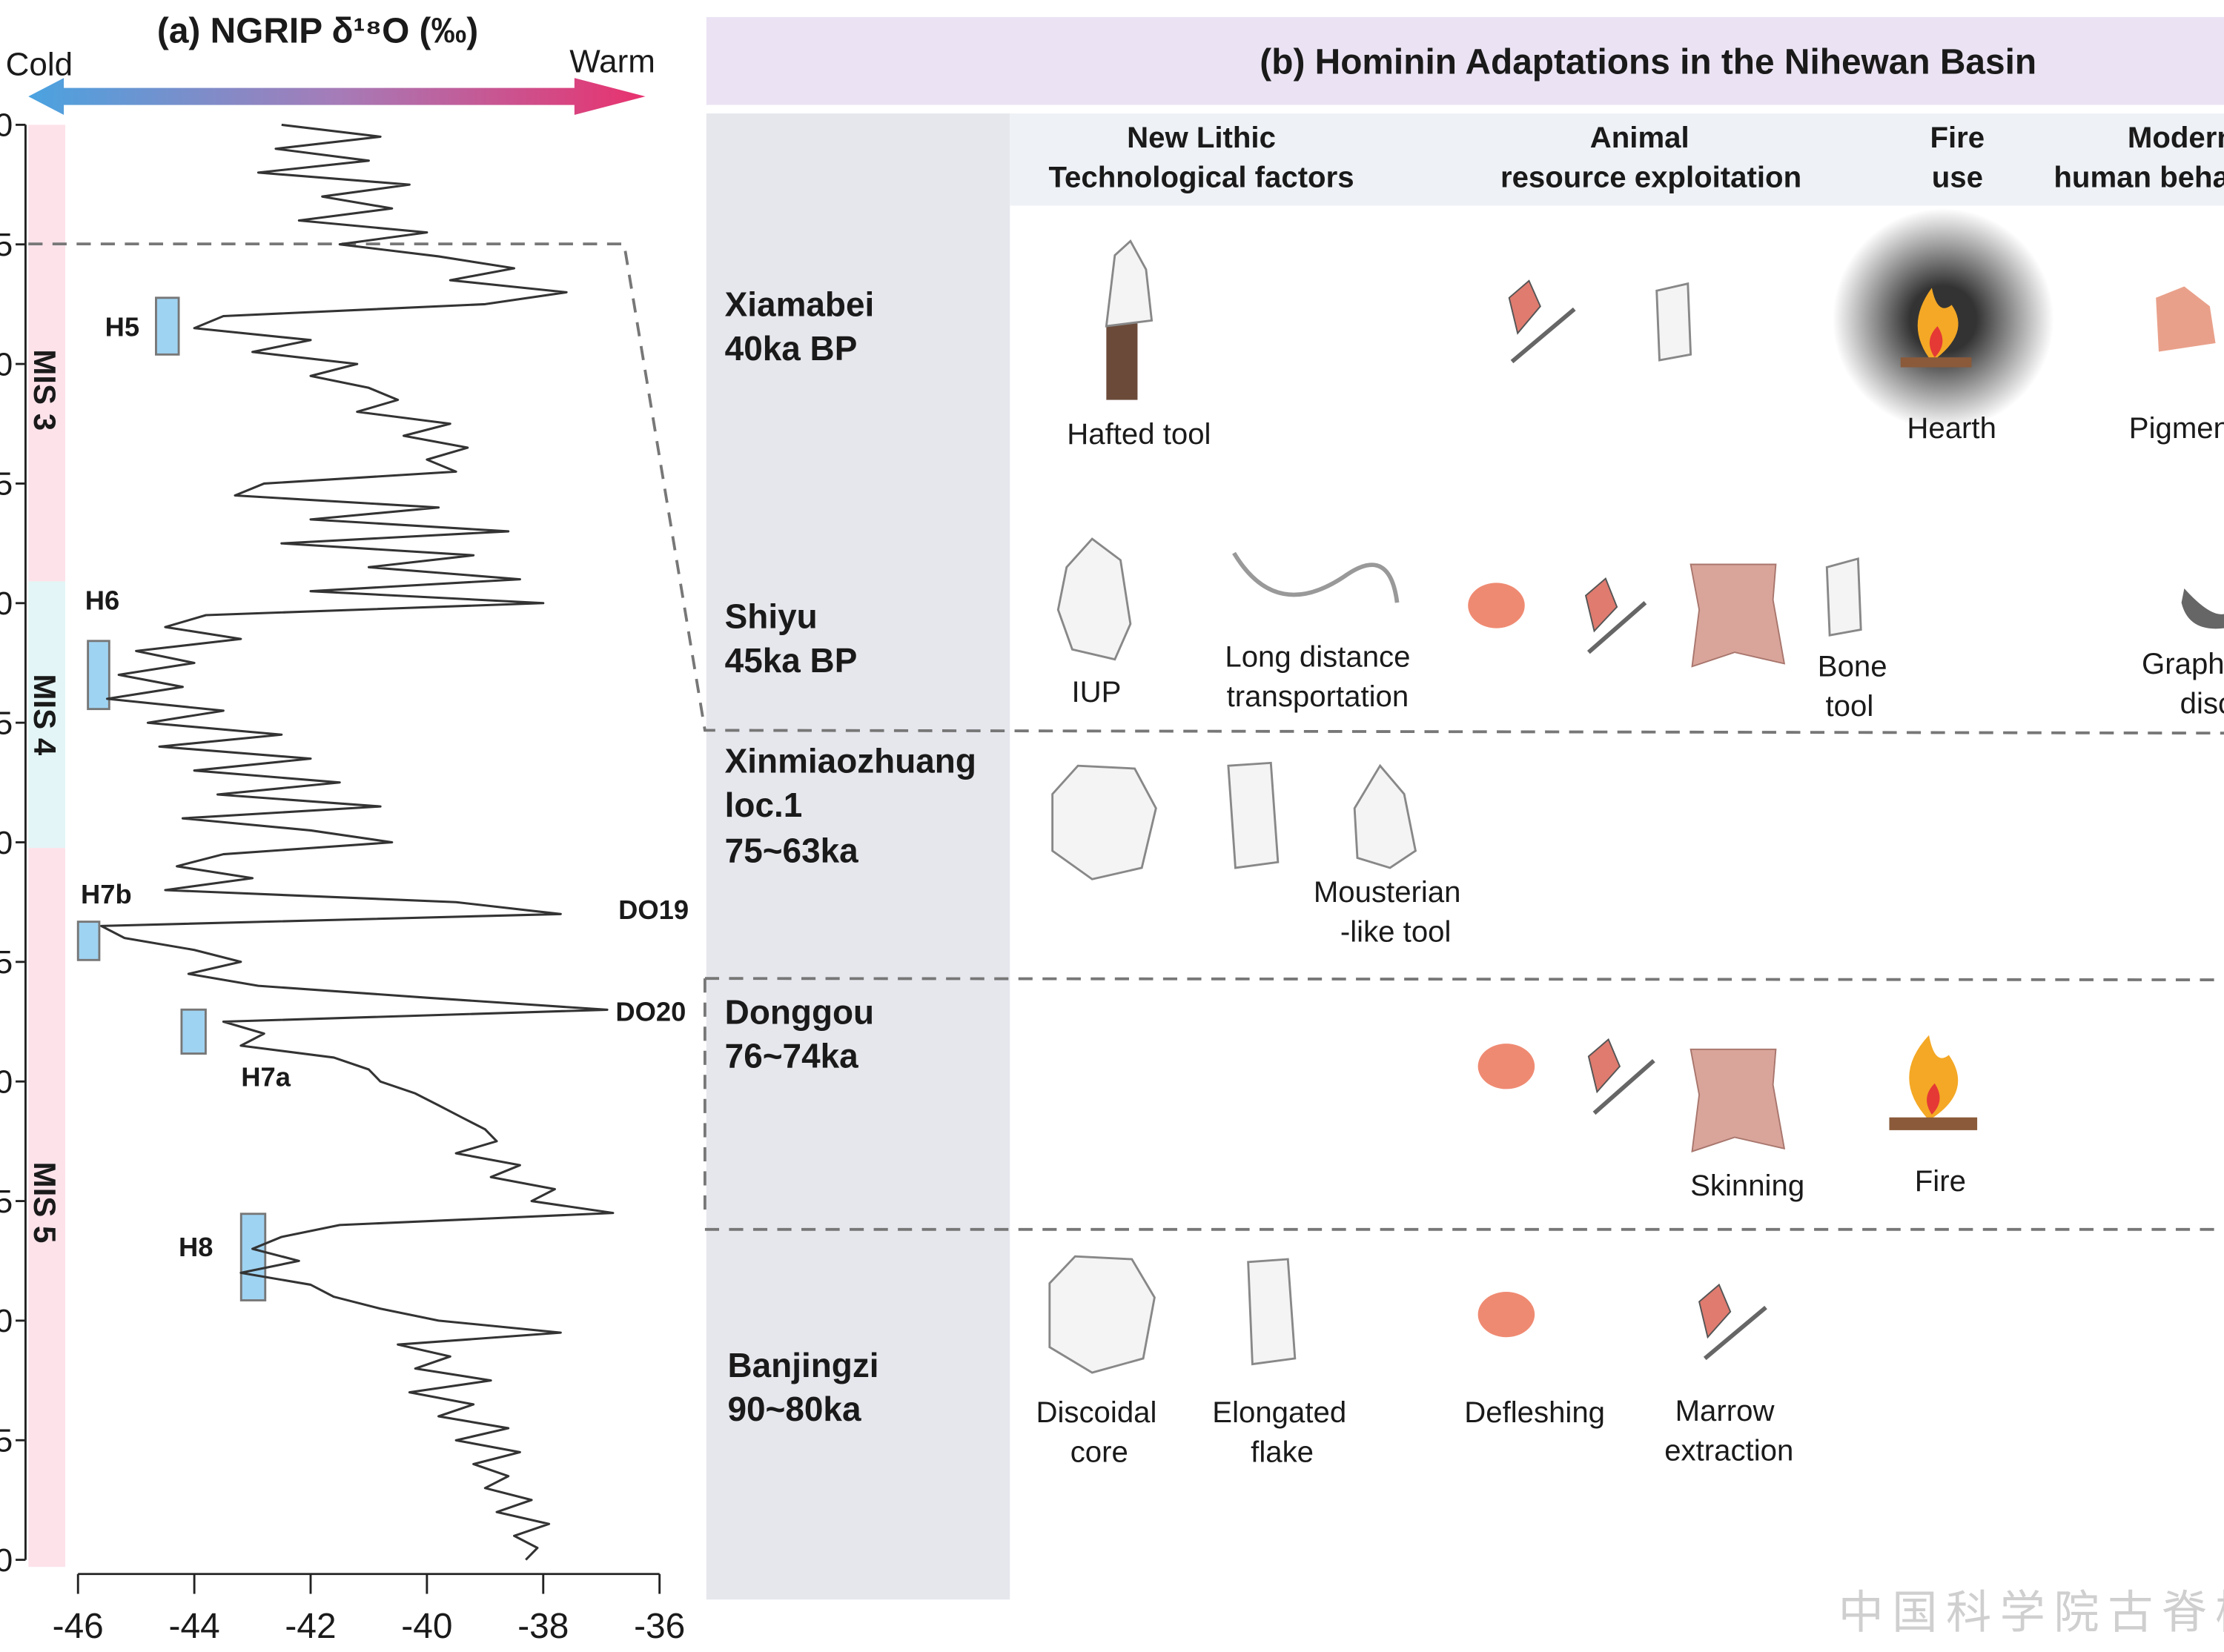 Image resolution: width=2224 pixels, height=1652 pixels. What do you see at coordinates (426, 1626) in the screenshot?
I see `x-tick-label: -40` at bounding box center [426, 1626].